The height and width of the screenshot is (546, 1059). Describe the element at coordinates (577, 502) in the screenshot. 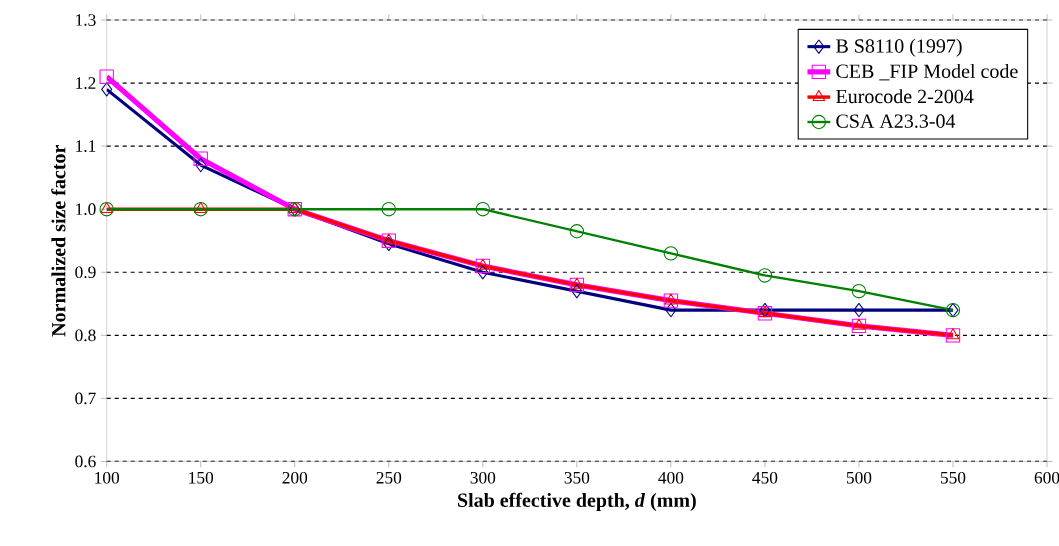

I see `x-axis-title: Slab effective depth, d (mm)` at that location.